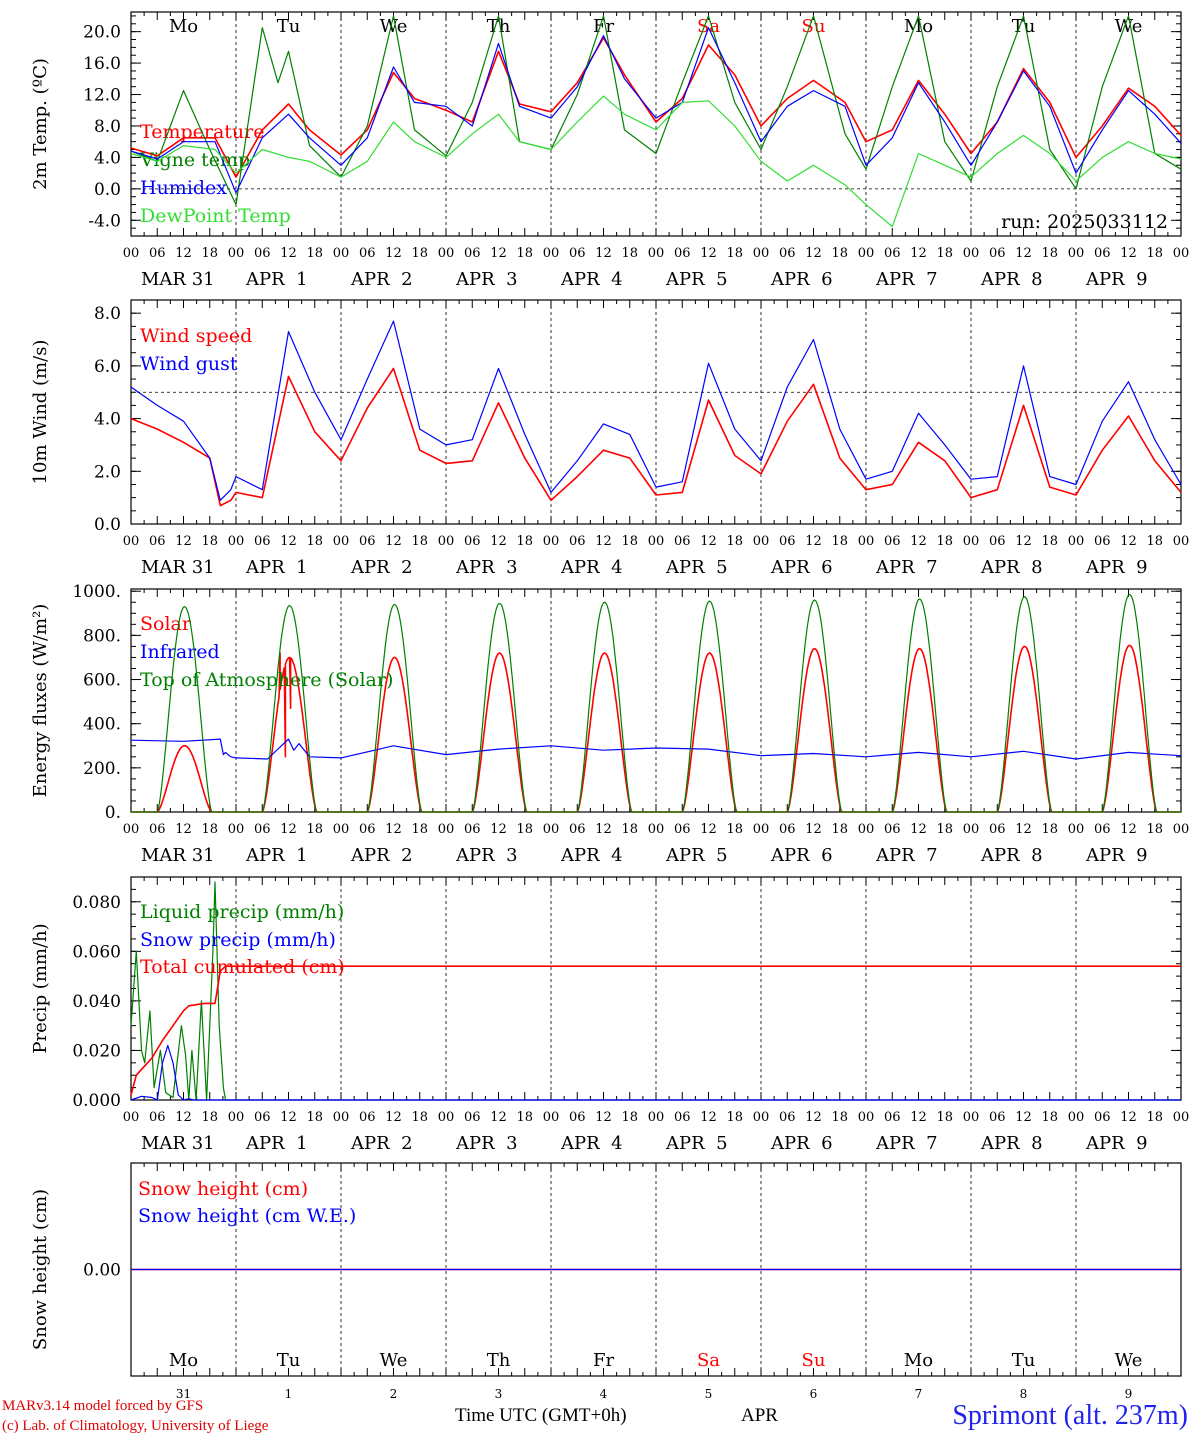  Describe the element at coordinates (180, 652) in the screenshot. I see `legend-label: Infrared` at that location.